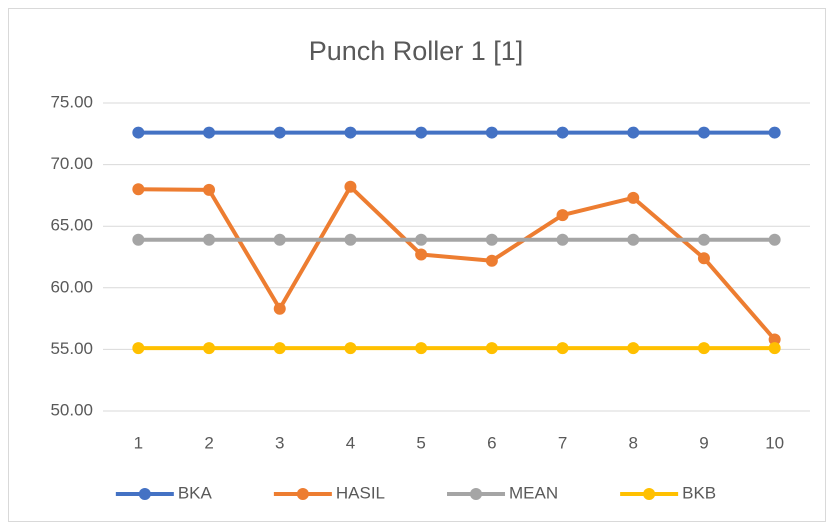  What do you see at coordinates (195, 492) in the screenshot?
I see `legend-label: BKA` at bounding box center [195, 492].